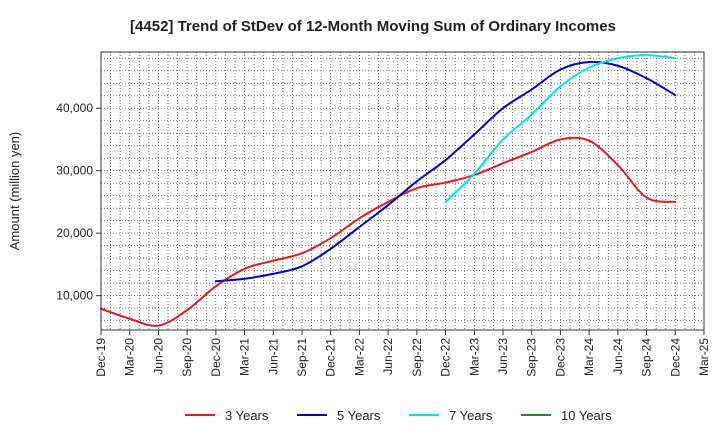 The image size is (720, 440). I want to click on y-axis-label: Amount (million yen), so click(14, 191).